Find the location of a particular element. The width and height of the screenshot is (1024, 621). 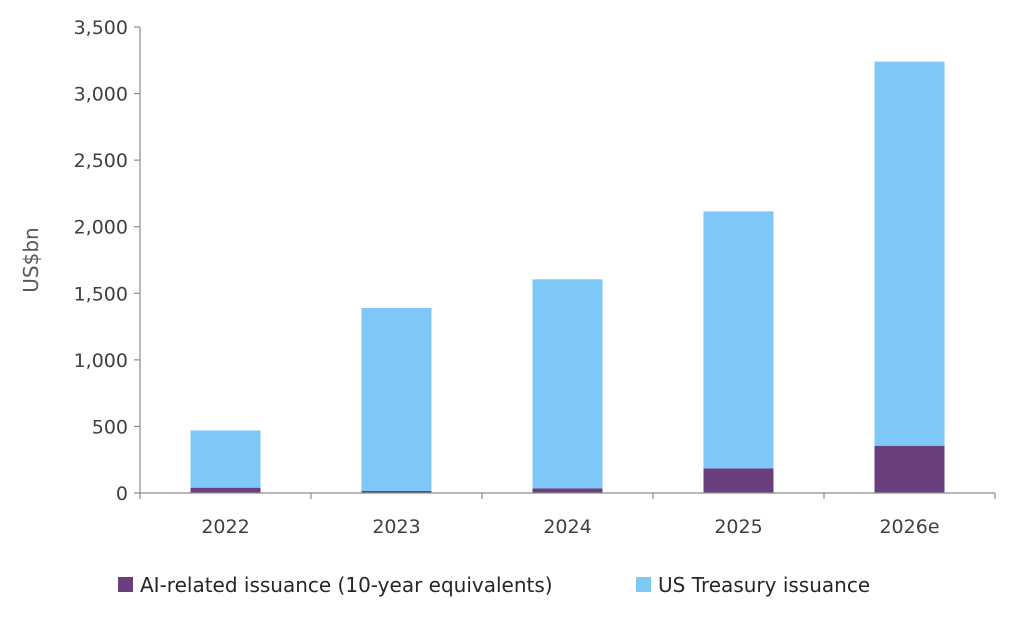

bar-ai-related-2024 is located at coordinates (567, 490).